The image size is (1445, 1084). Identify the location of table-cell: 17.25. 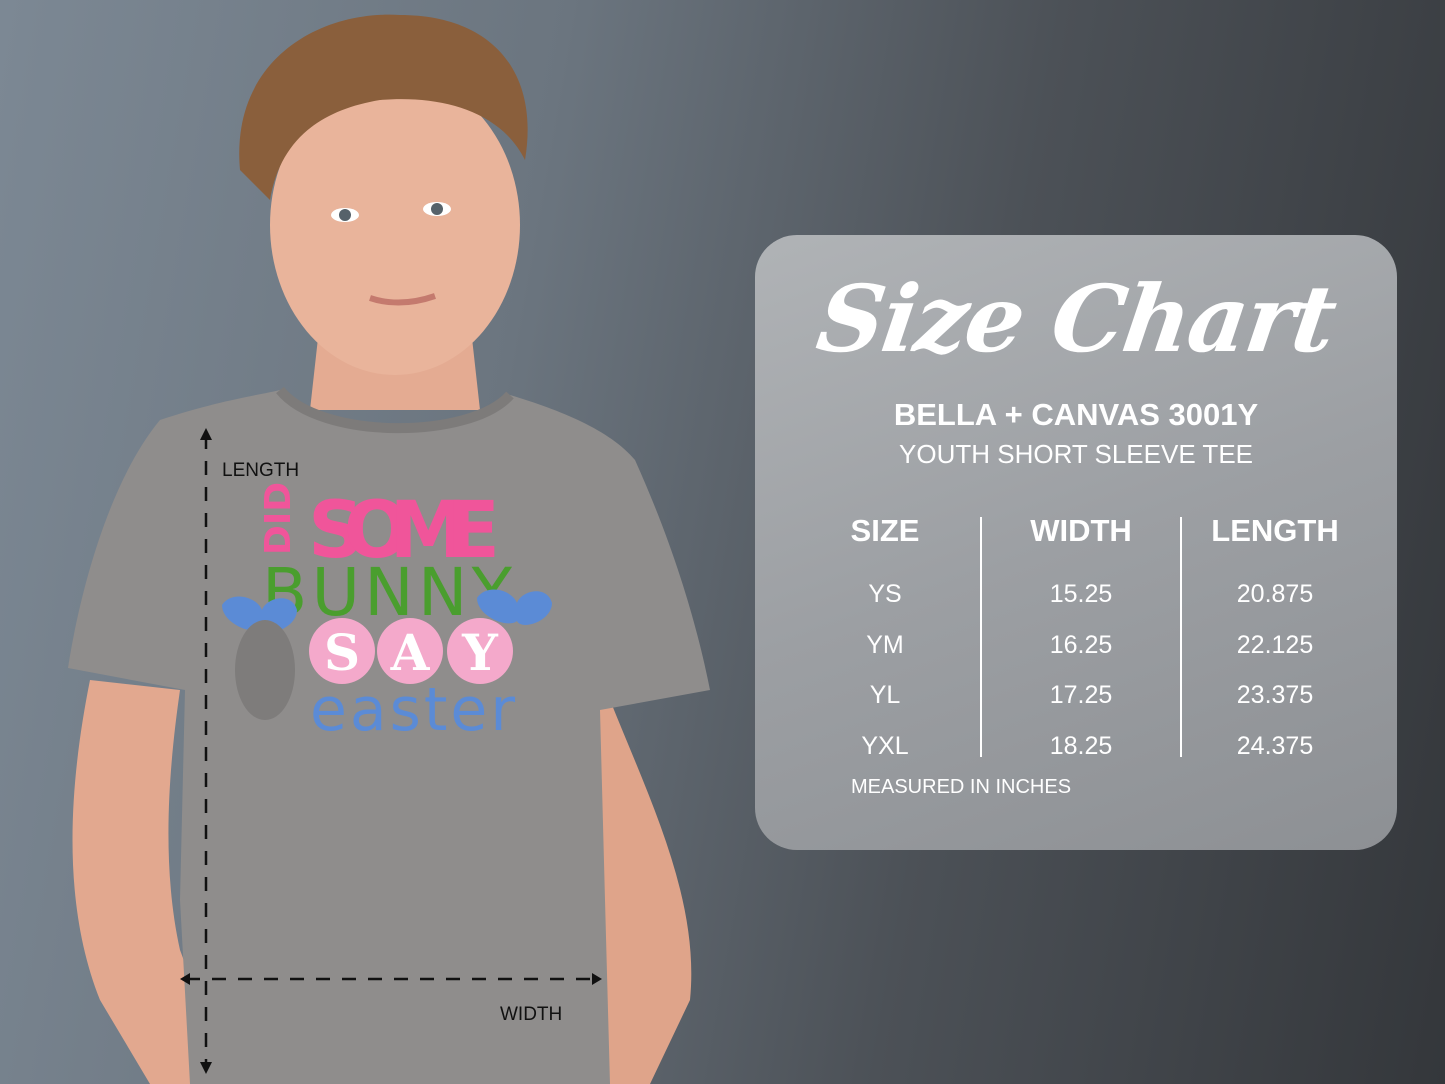
(1081, 695).